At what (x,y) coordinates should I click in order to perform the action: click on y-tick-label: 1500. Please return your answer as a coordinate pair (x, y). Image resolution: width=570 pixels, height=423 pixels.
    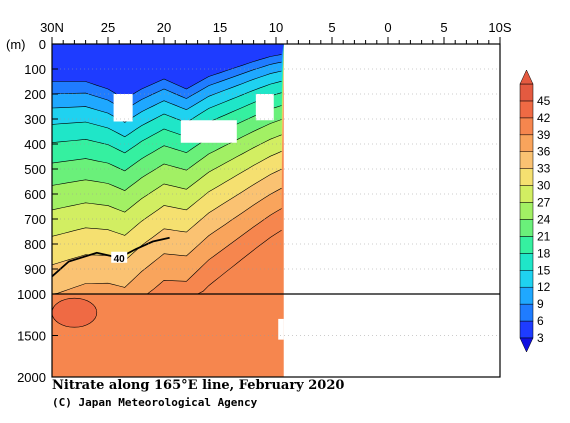
    Looking at the image, I should click on (31, 336).